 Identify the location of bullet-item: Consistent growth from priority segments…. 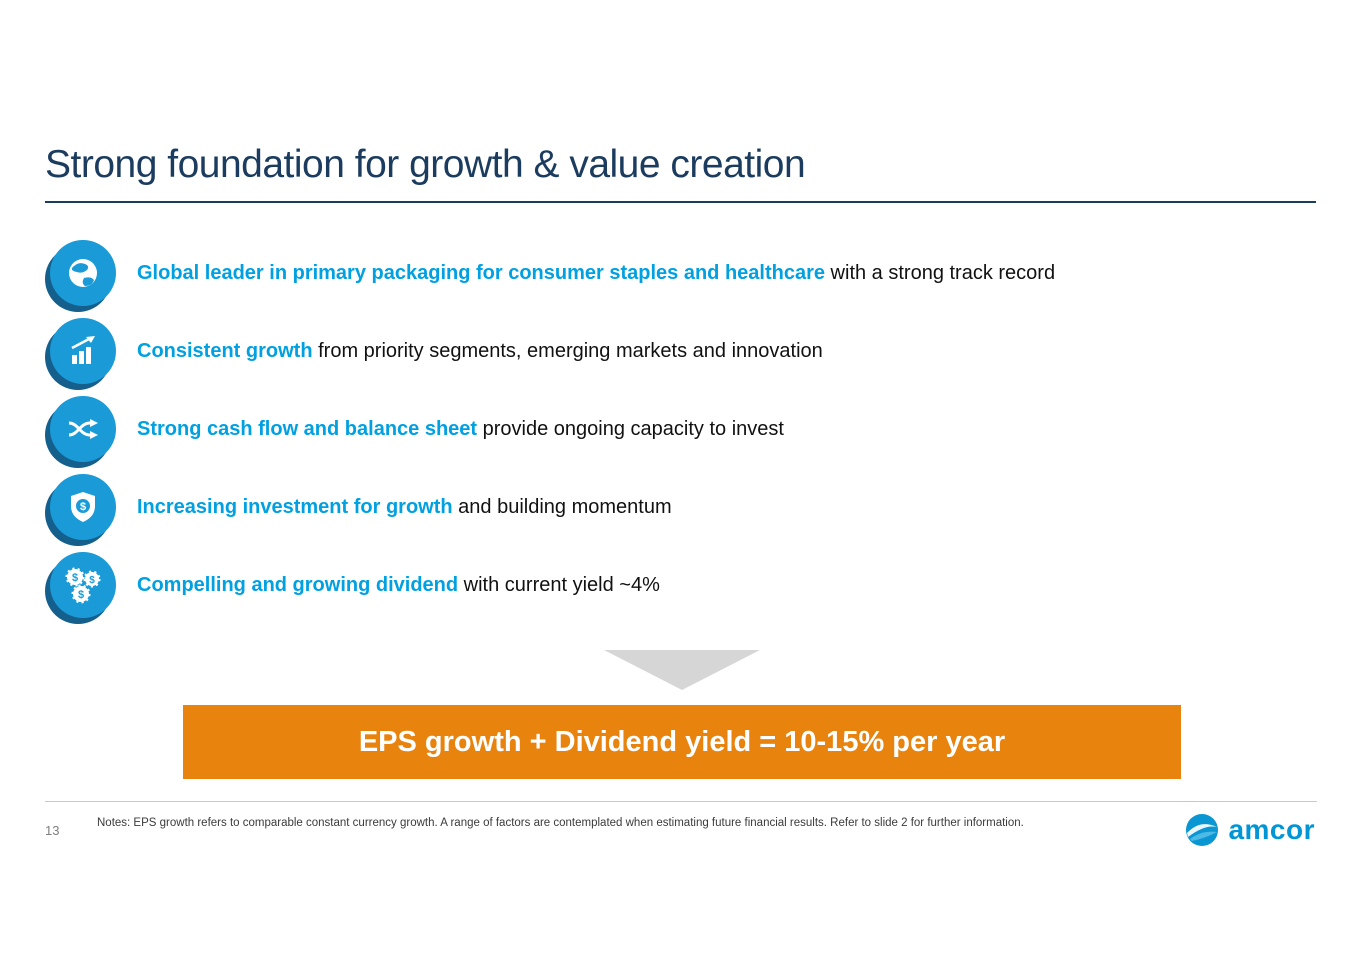
(690, 351).